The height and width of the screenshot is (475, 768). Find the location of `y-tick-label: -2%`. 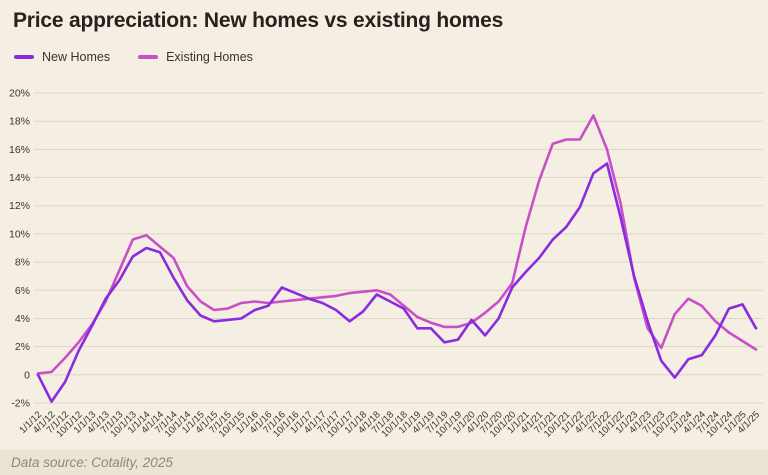

y-tick-label: -2% is located at coordinates (20, 404).